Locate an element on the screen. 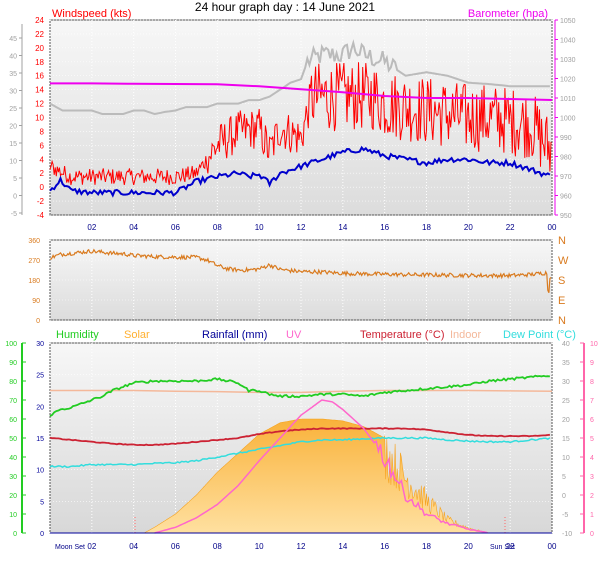  uv-tick: 1 is located at coordinates (592, 515).